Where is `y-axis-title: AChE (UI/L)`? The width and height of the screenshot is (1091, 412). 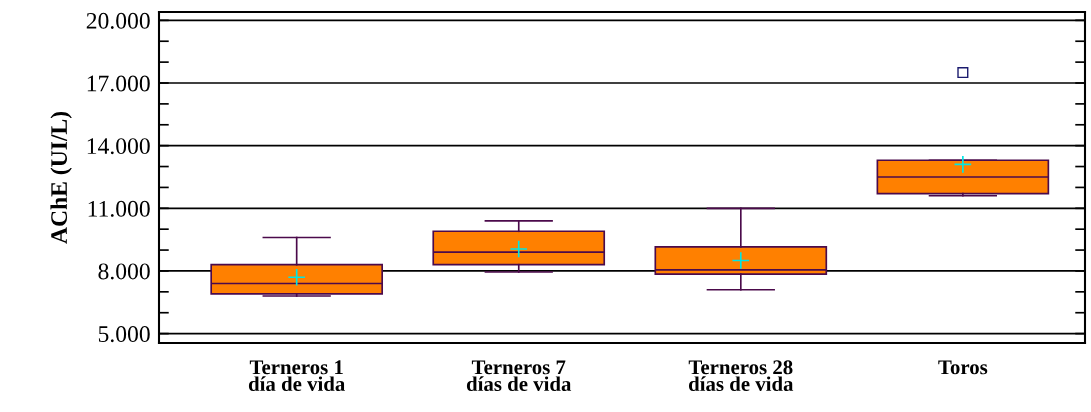
y-axis-title: AChE (UI/L) is located at coordinates (61, 177).